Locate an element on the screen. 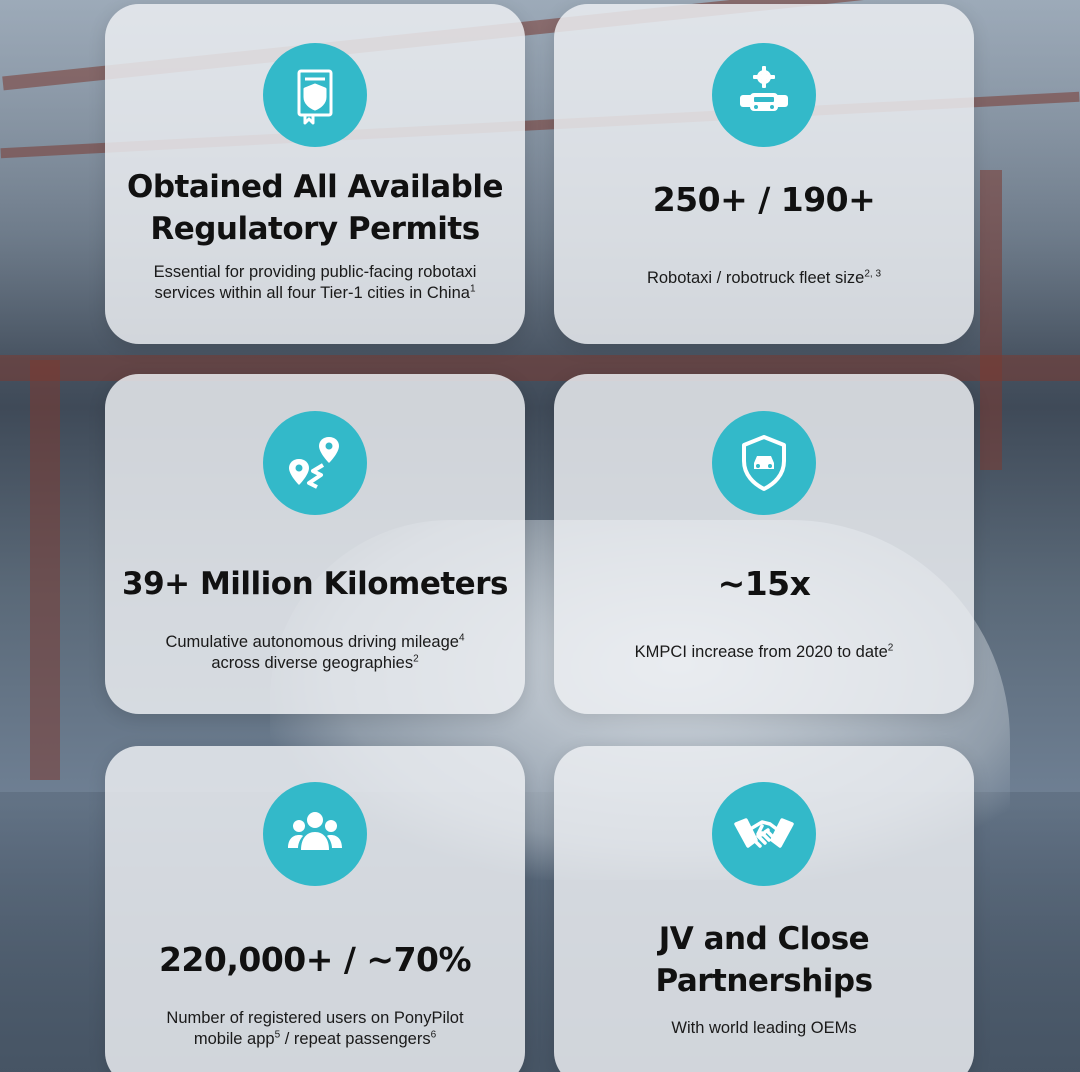 The width and height of the screenshot is (1080, 1072). headline-line: Partnerships is located at coordinates (764, 981).